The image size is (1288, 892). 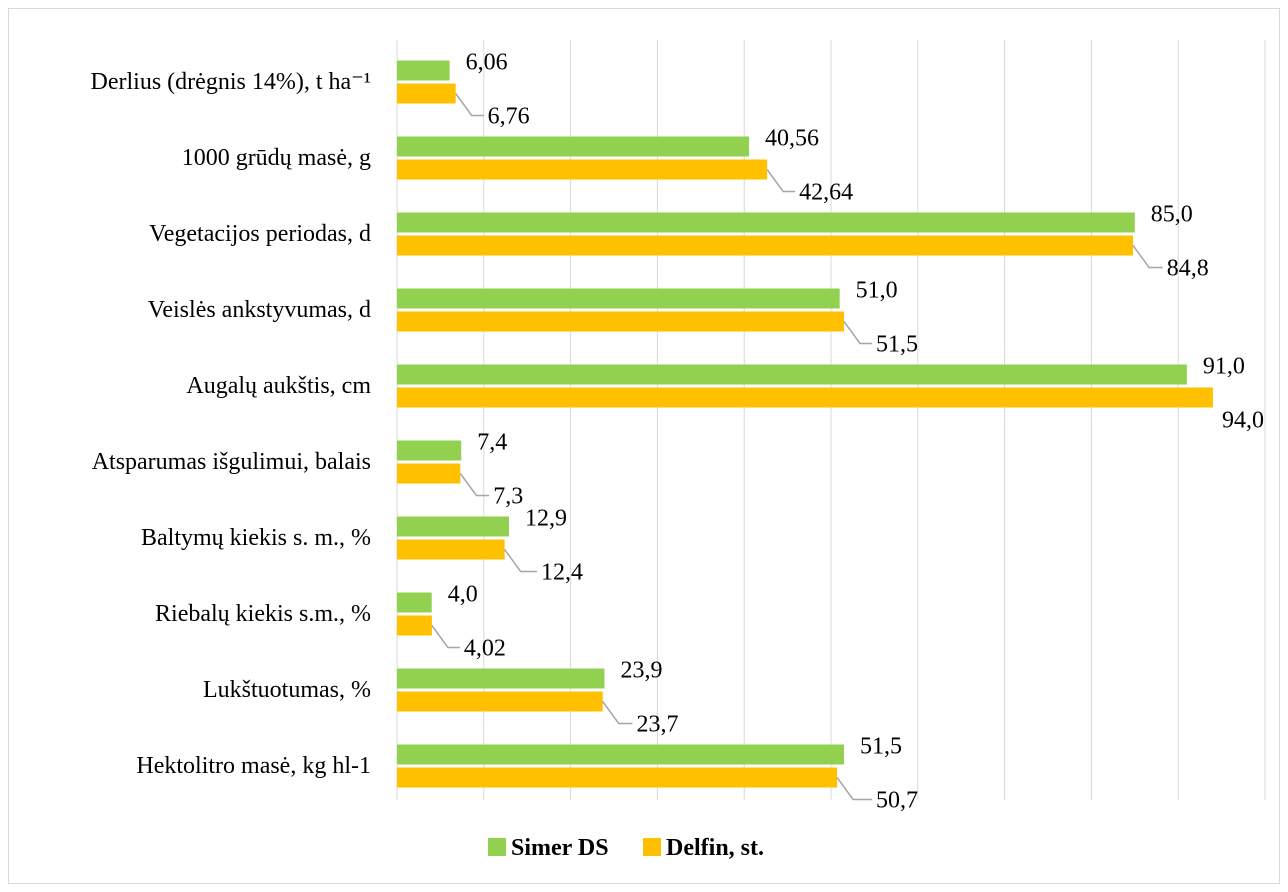 I want to click on category-label: Atsparumas išgulimui, balais, so click(x=231, y=462).